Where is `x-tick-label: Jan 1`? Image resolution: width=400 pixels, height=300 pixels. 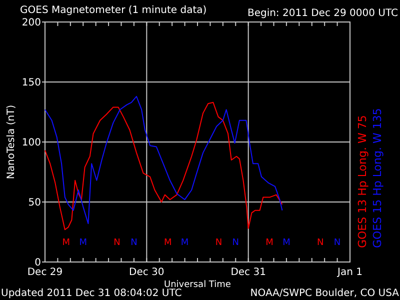 x-tick-label: Jan 1 is located at coordinates (349, 272).